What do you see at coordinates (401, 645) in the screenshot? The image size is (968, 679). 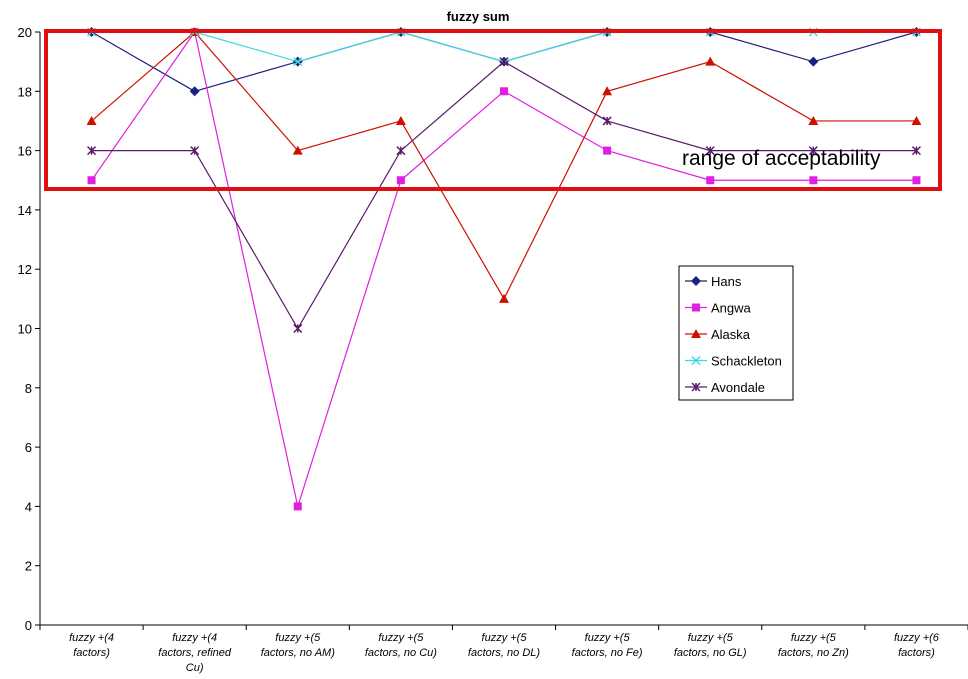 I see `x-tick-label: fuzzy +(5 factors, no Cu)` at bounding box center [401, 645].